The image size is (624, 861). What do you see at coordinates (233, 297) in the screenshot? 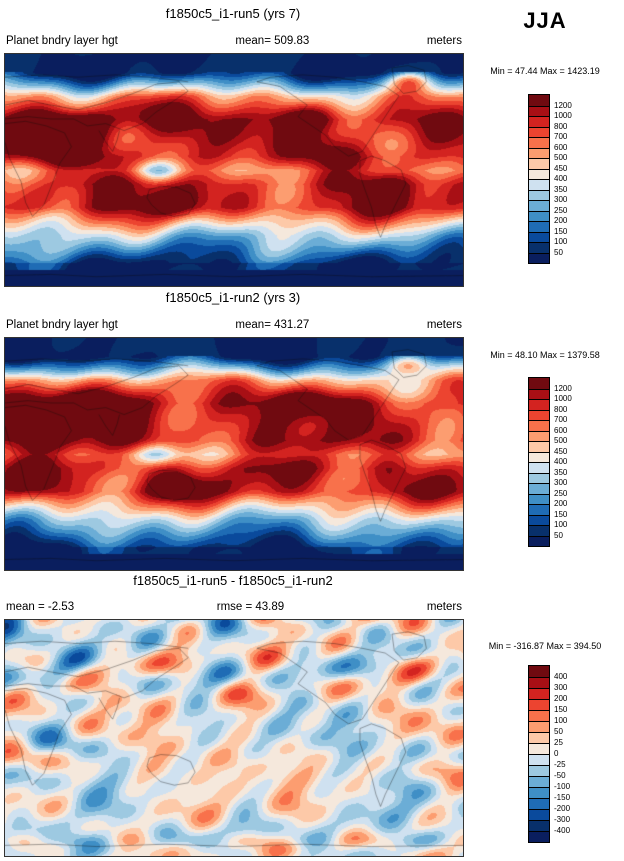
I see `panel2-title: f1850c5_i1-run2 (yrs 3)` at bounding box center [233, 297].